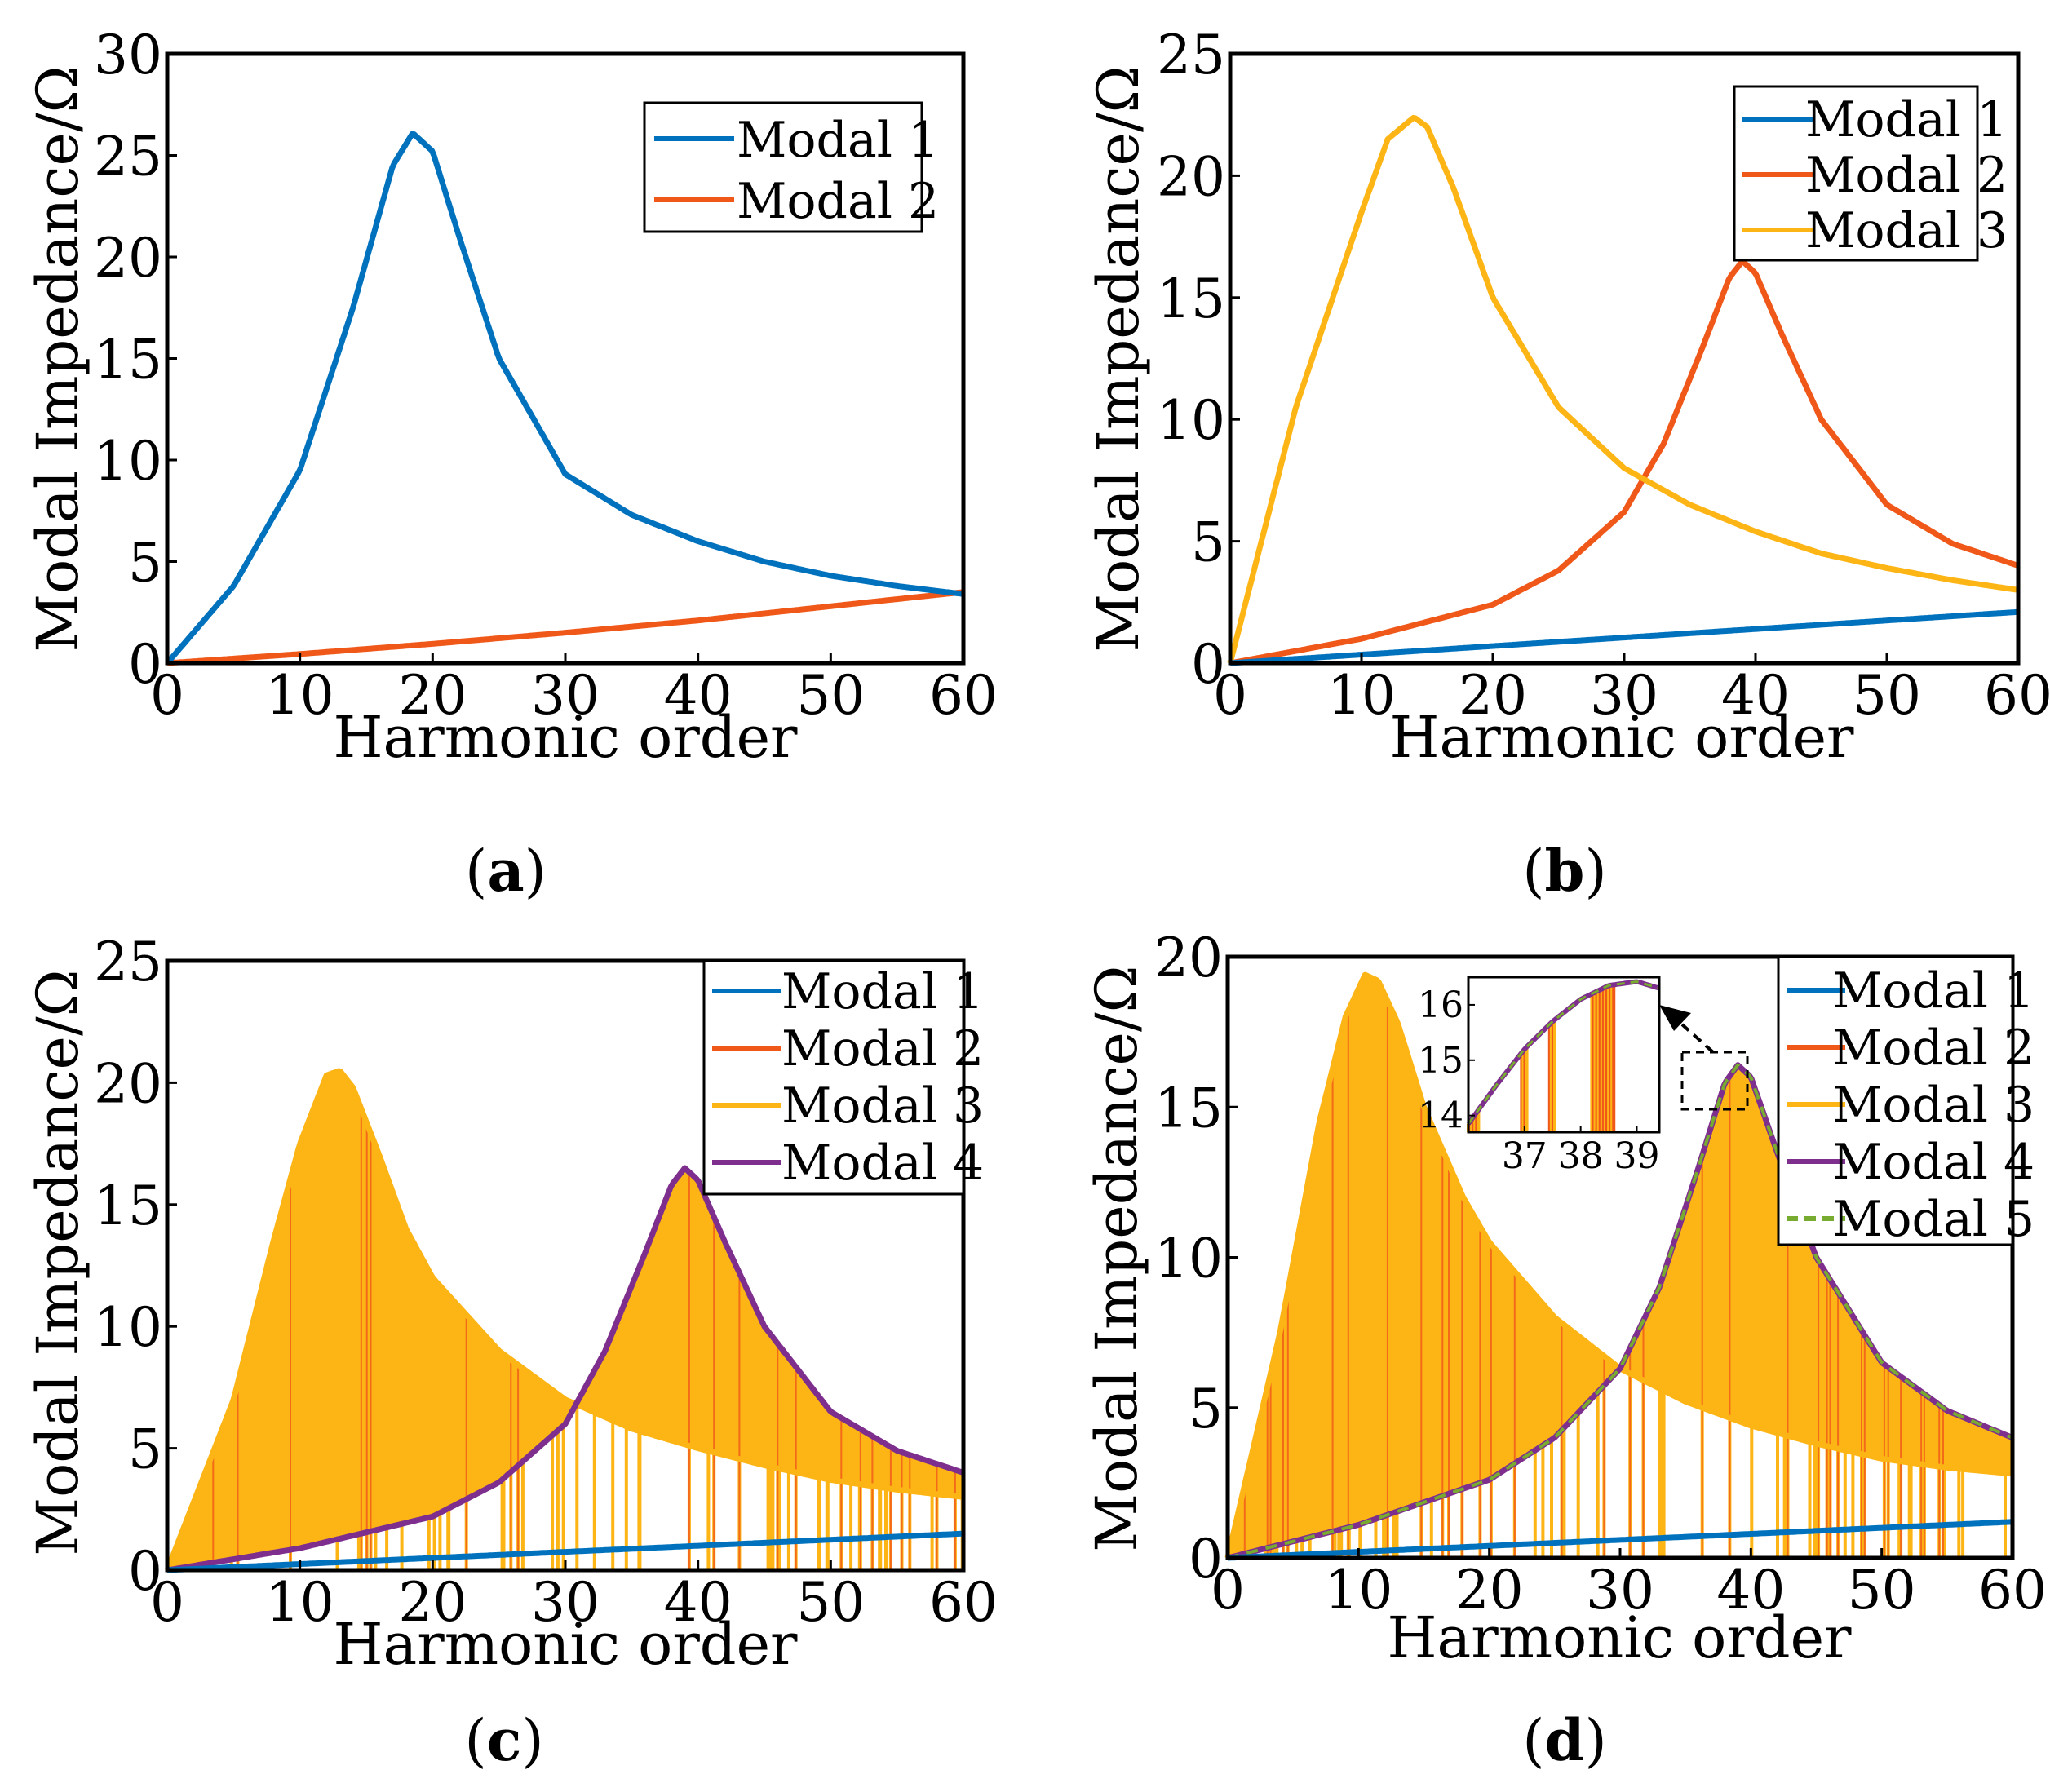 Image resolution: width=2050 pixels, height=1792 pixels. I want to click on panel-d-series-layer, so click(1619, 1266).